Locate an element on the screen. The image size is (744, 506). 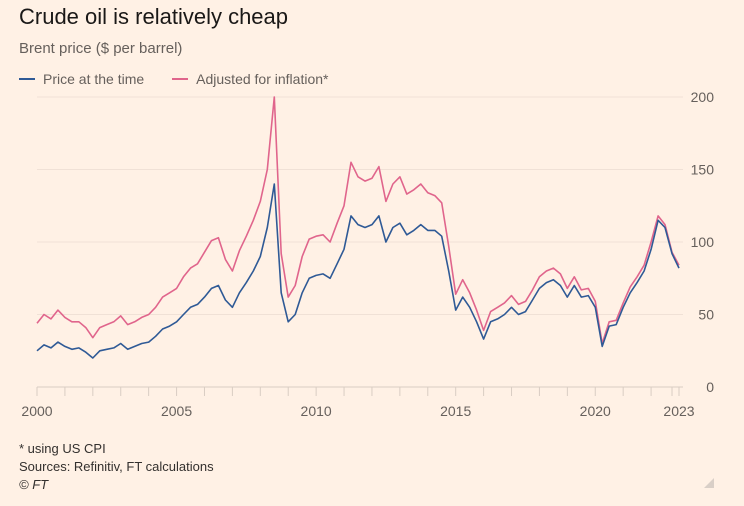
x-tick-label: 2005 is located at coordinates (176, 411).